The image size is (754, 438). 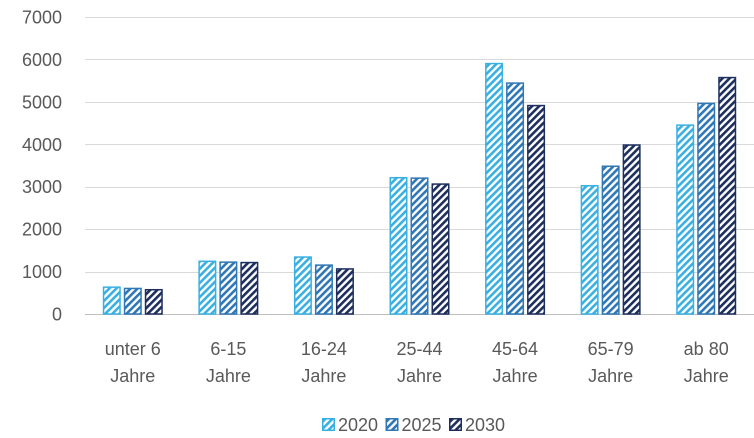 I want to click on y-tick-label: 1000, so click(x=42, y=272).